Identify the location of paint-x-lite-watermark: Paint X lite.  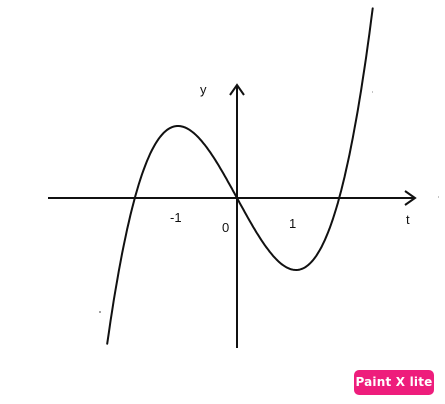
(394, 382).